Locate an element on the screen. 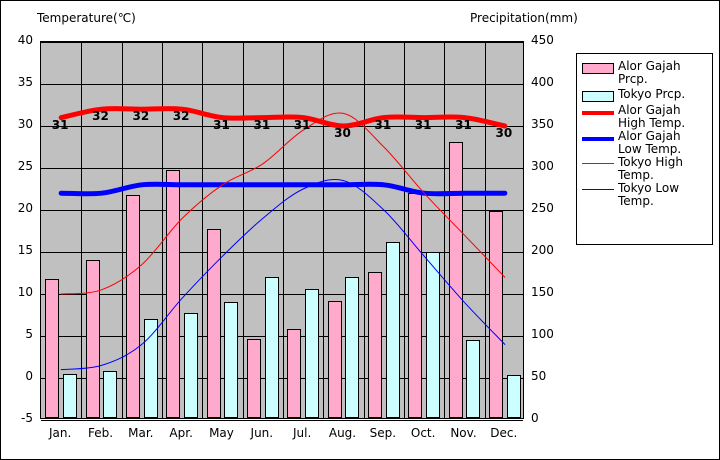 This screenshot has width=720, height=460. left-axis-tick-label: -5 is located at coordinates (27, 418).